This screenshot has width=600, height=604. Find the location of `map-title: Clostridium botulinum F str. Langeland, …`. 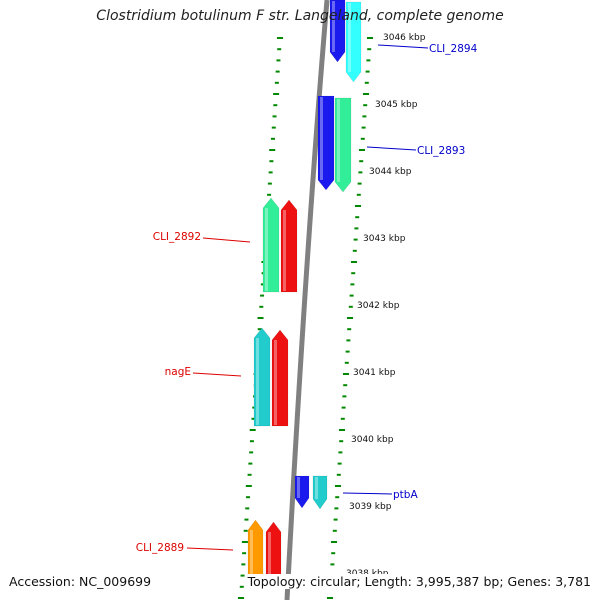

map-title: Clostridium botulinum F str. Langeland, … is located at coordinates (300, 16).